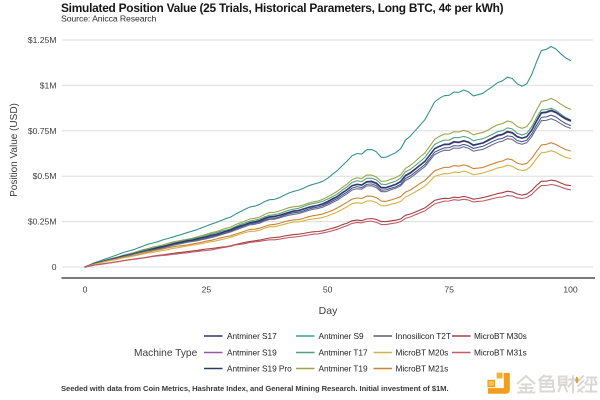 The image size is (600, 400). I want to click on svg-text: 75, so click(449, 290).